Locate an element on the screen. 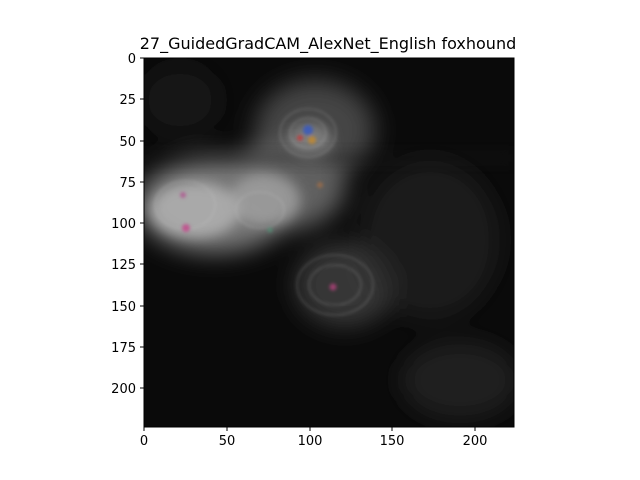 This screenshot has width=640, height=480. x-axis: 0 50 100 150 200 is located at coordinates (314, 438).